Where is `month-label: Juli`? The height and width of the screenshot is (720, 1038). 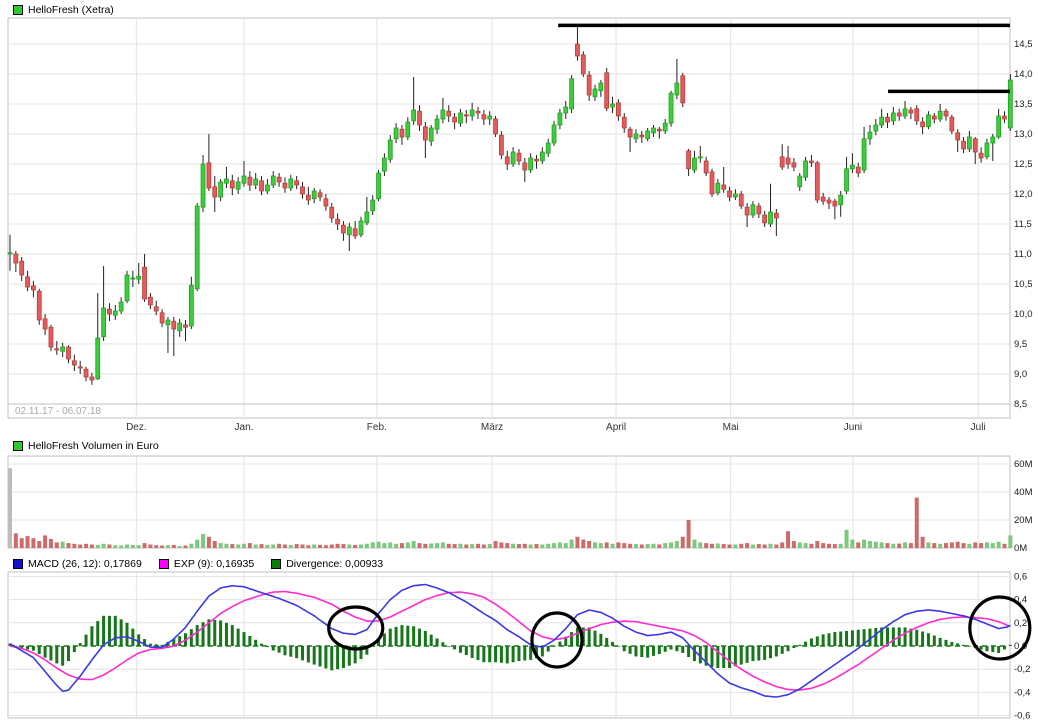 month-label: Juli is located at coordinates (978, 427).